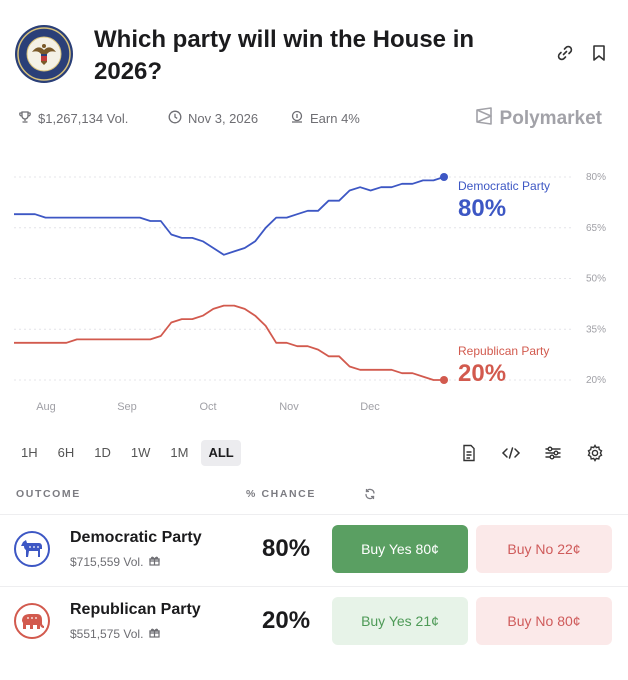 The height and width of the screenshot is (680, 628). I want to click on end-date-stat: Nov 3, 2026, so click(213, 118).